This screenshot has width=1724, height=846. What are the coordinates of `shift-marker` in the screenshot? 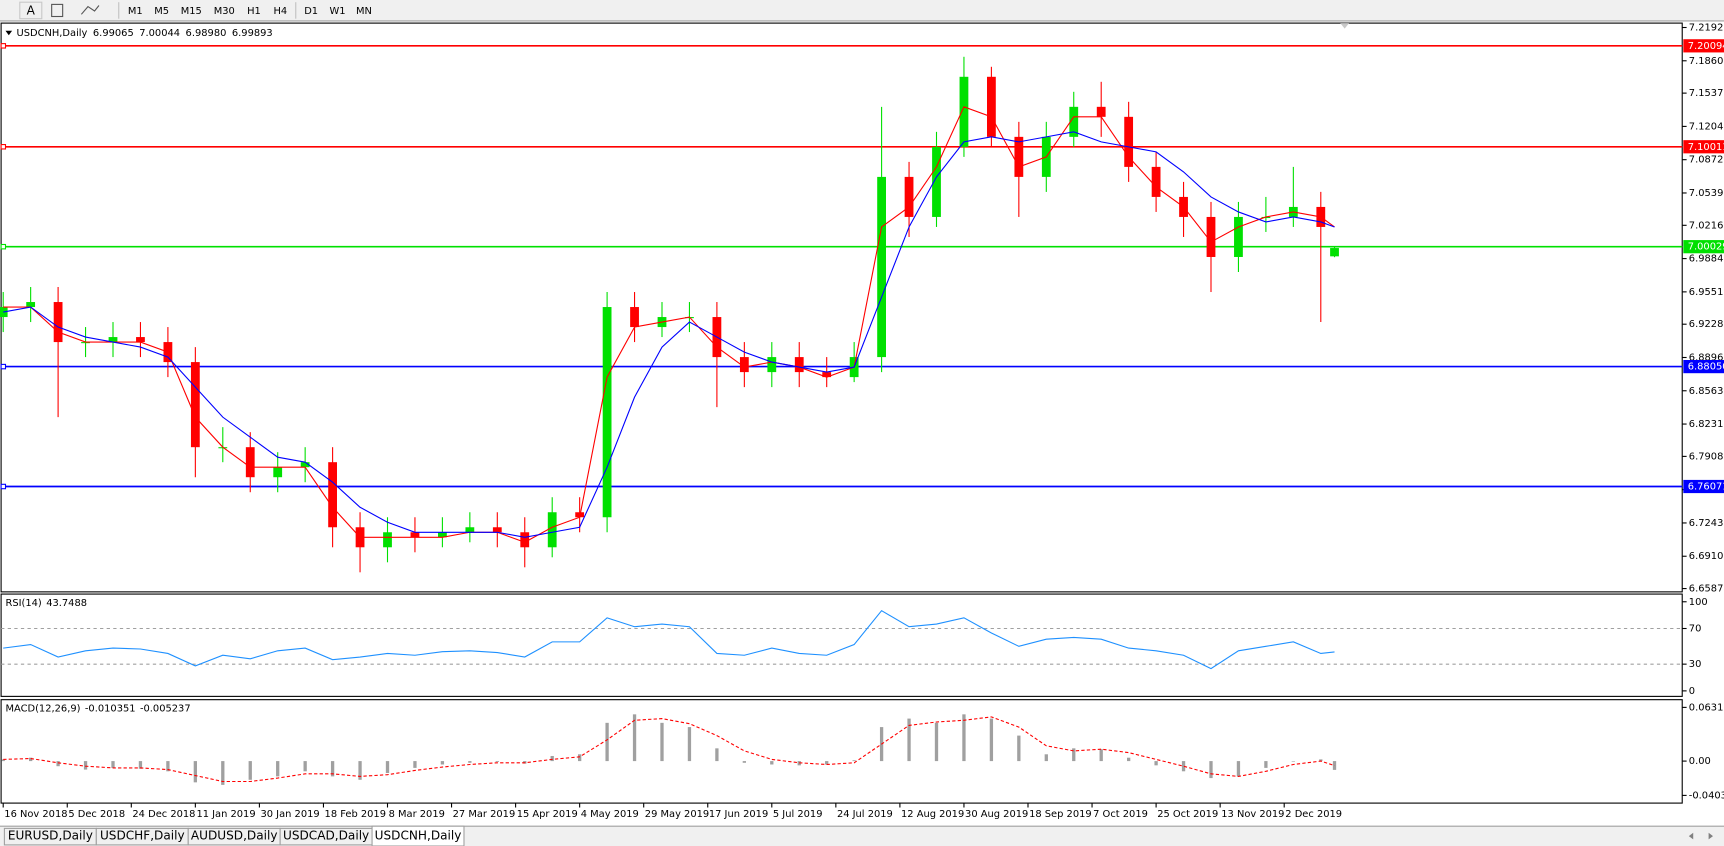 It's located at (1345, 26).